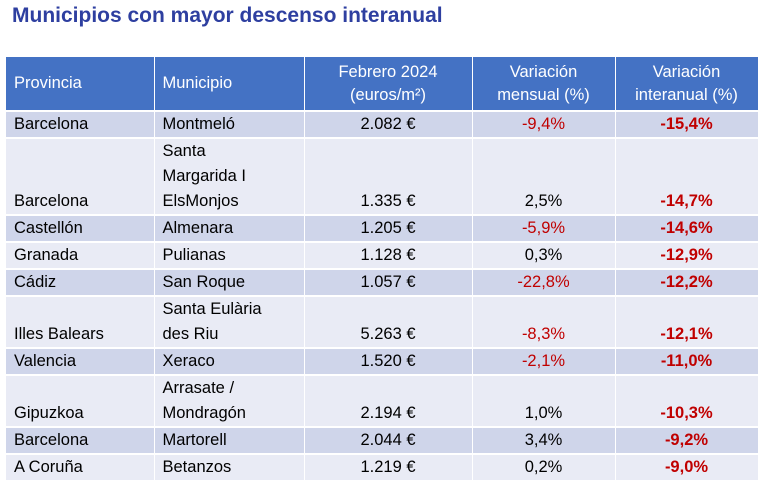 The width and height of the screenshot is (768, 482). What do you see at coordinates (388, 441) in the screenshot?
I see `cell-precio: 2.044 €` at bounding box center [388, 441].